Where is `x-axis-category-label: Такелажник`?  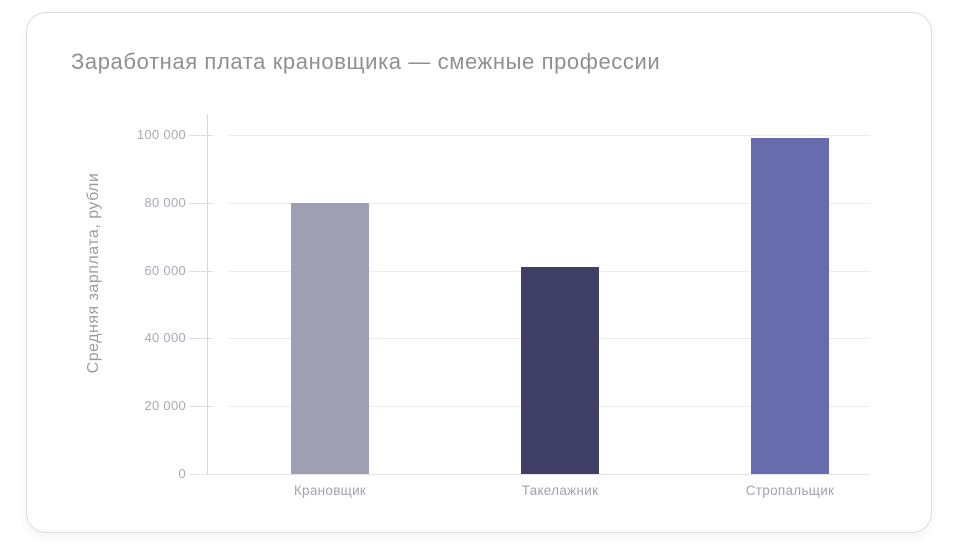 x-axis-category-label: Такелажник is located at coordinates (560, 490).